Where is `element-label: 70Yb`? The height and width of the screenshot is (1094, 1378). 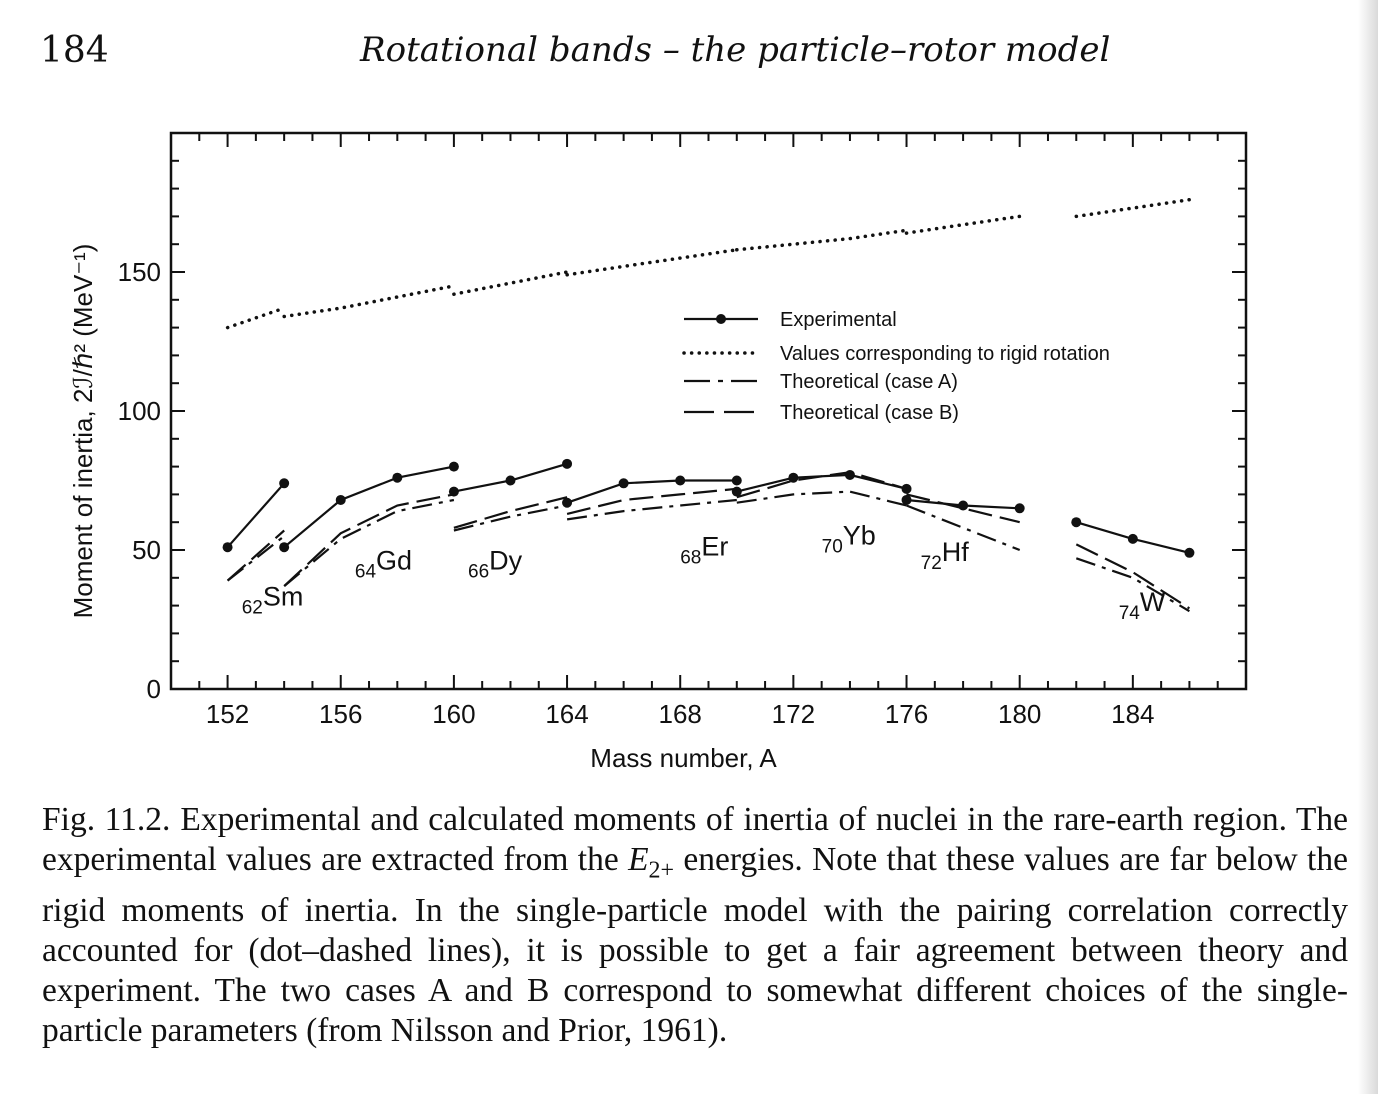 element-label: 70Yb is located at coordinates (849, 538).